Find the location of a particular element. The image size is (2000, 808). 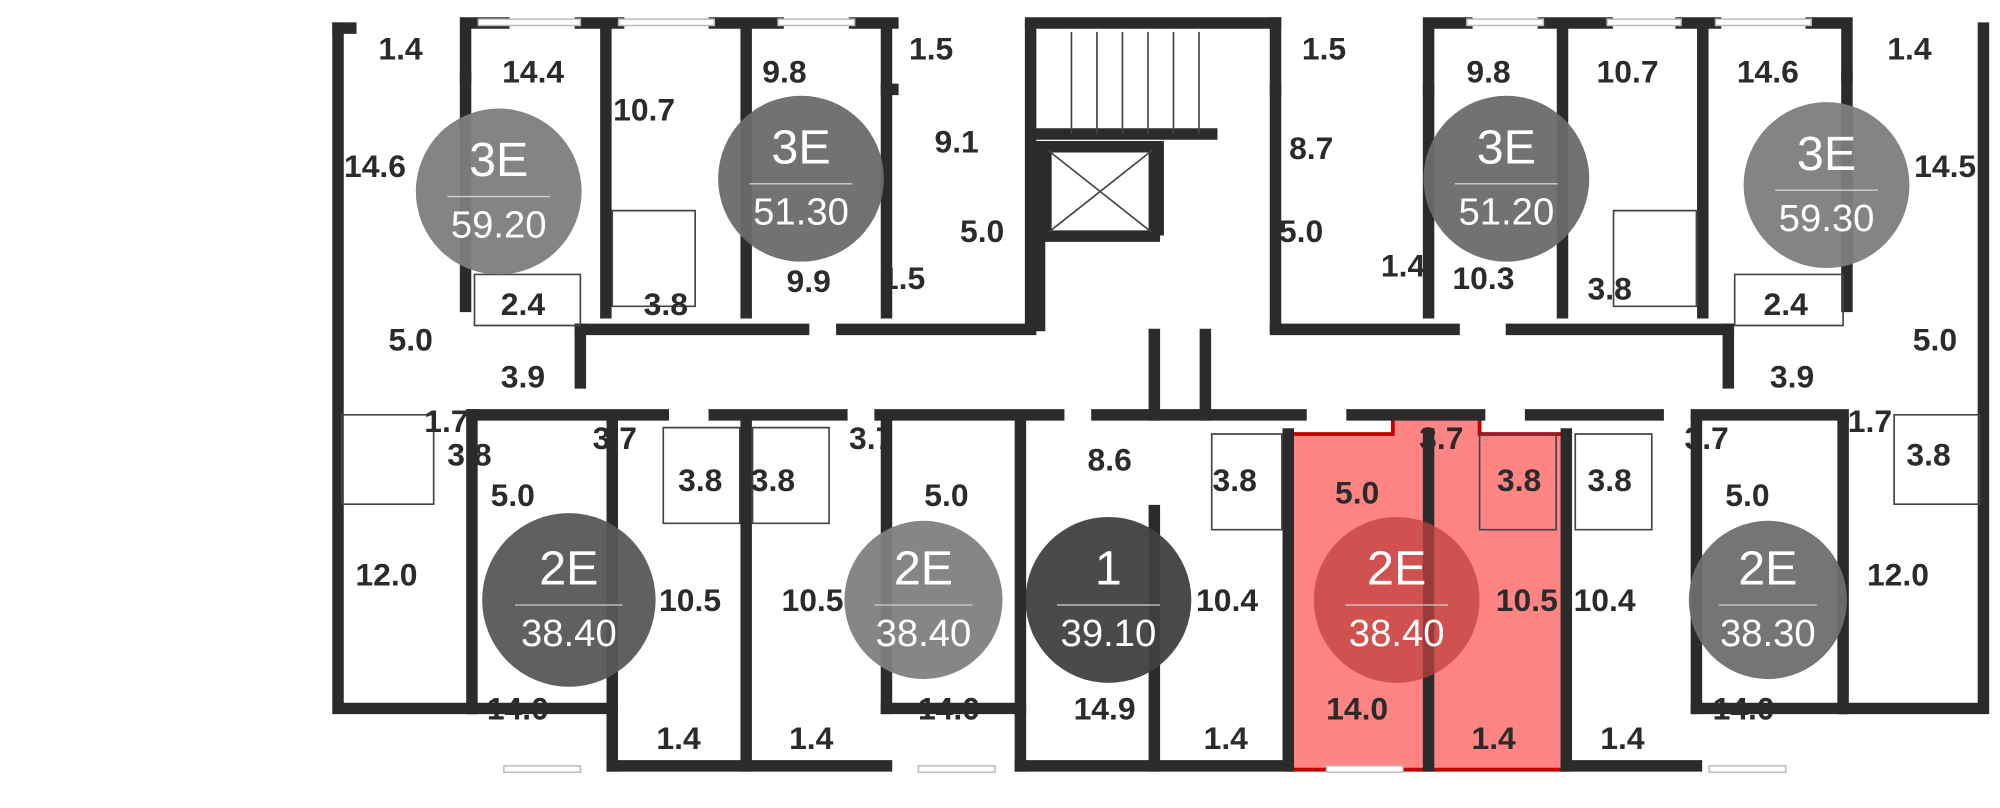

room-area-label: 10.3 is located at coordinates (1483, 278).